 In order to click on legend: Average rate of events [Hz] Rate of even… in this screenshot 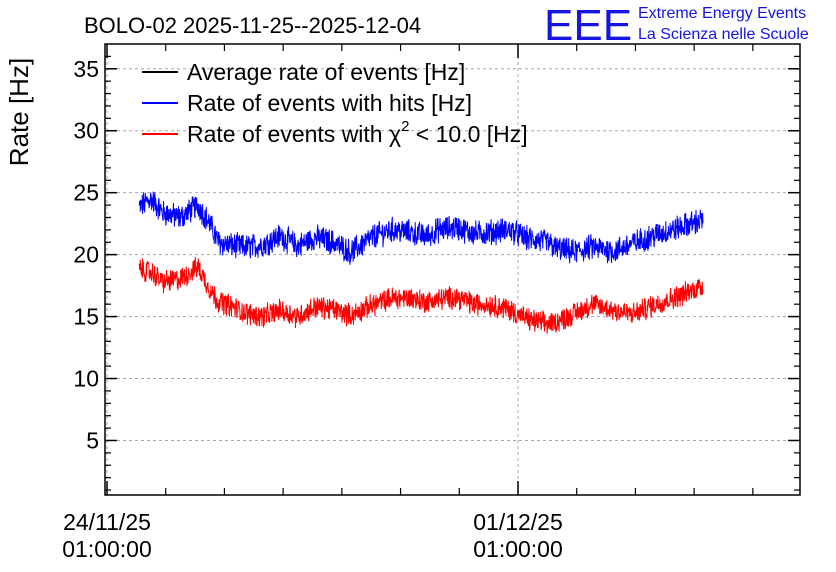, I will do `click(335, 103)`.